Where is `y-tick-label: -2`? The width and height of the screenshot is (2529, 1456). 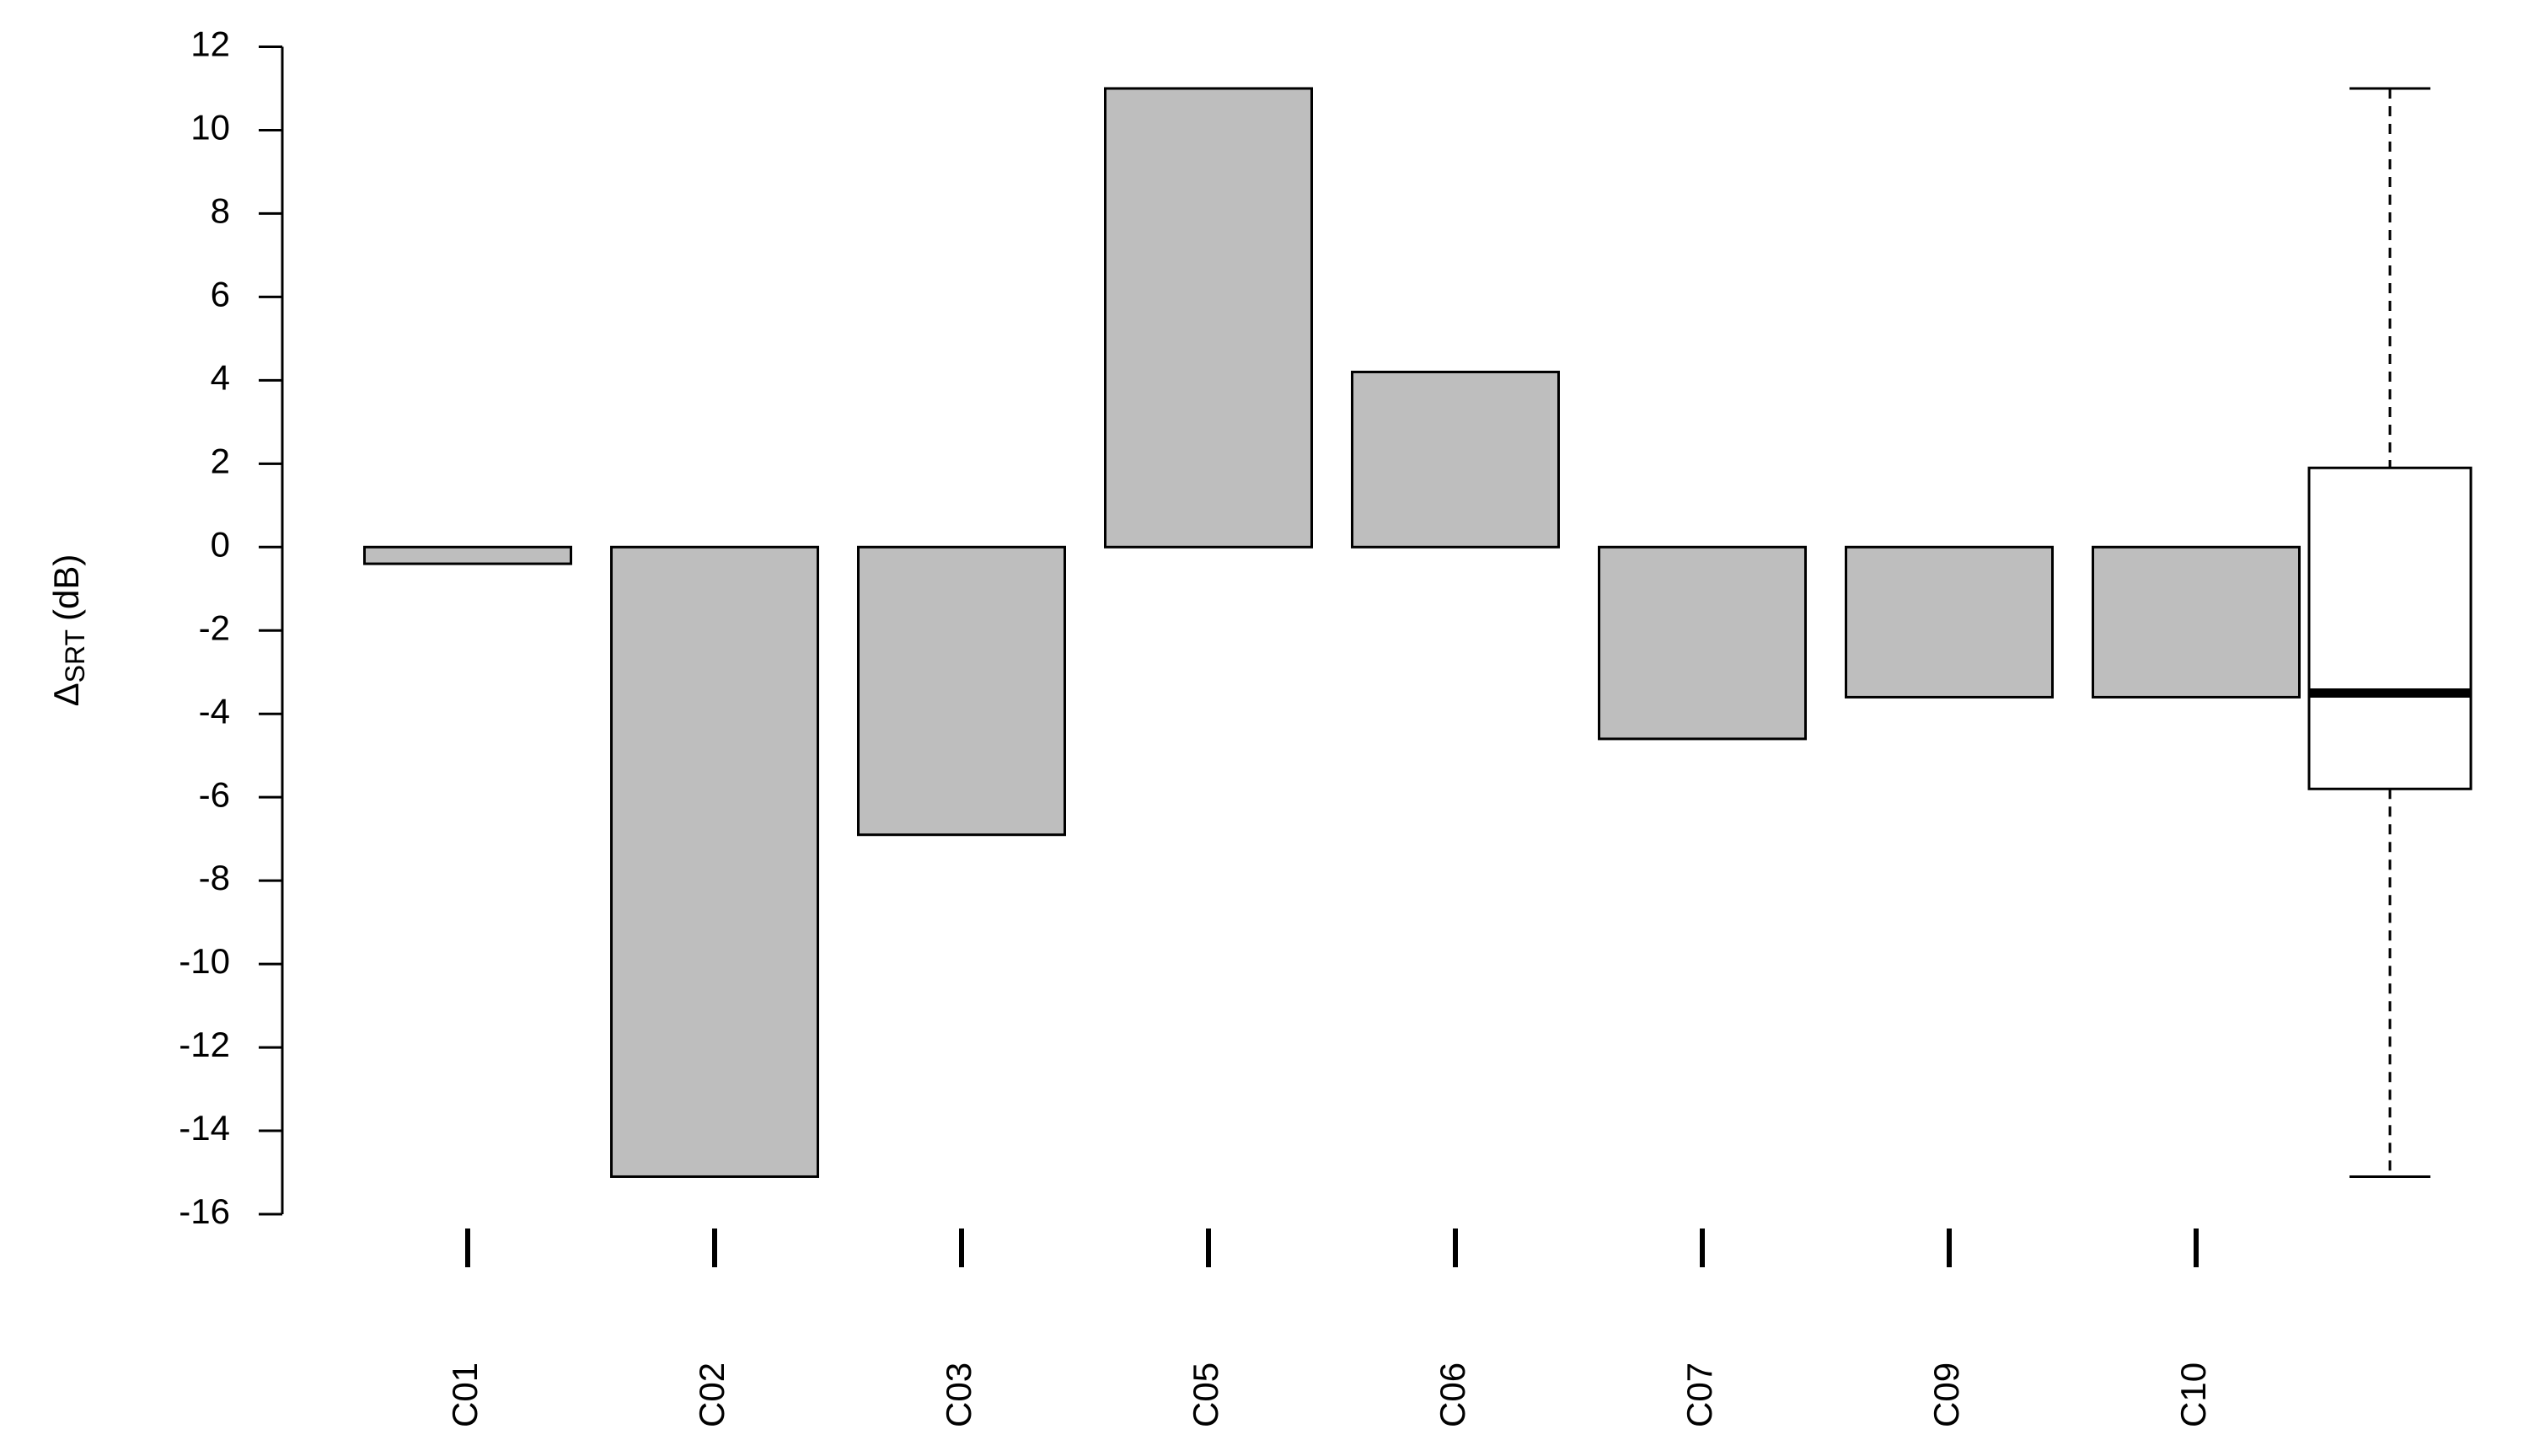 y-tick-label: -2 is located at coordinates (214, 627).